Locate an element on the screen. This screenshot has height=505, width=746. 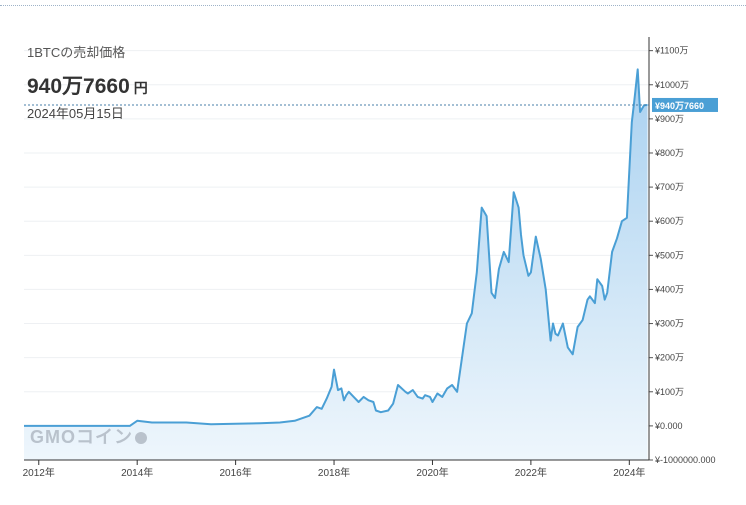
y-tick-label: ¥200万 is located at coordinates (669, 358).